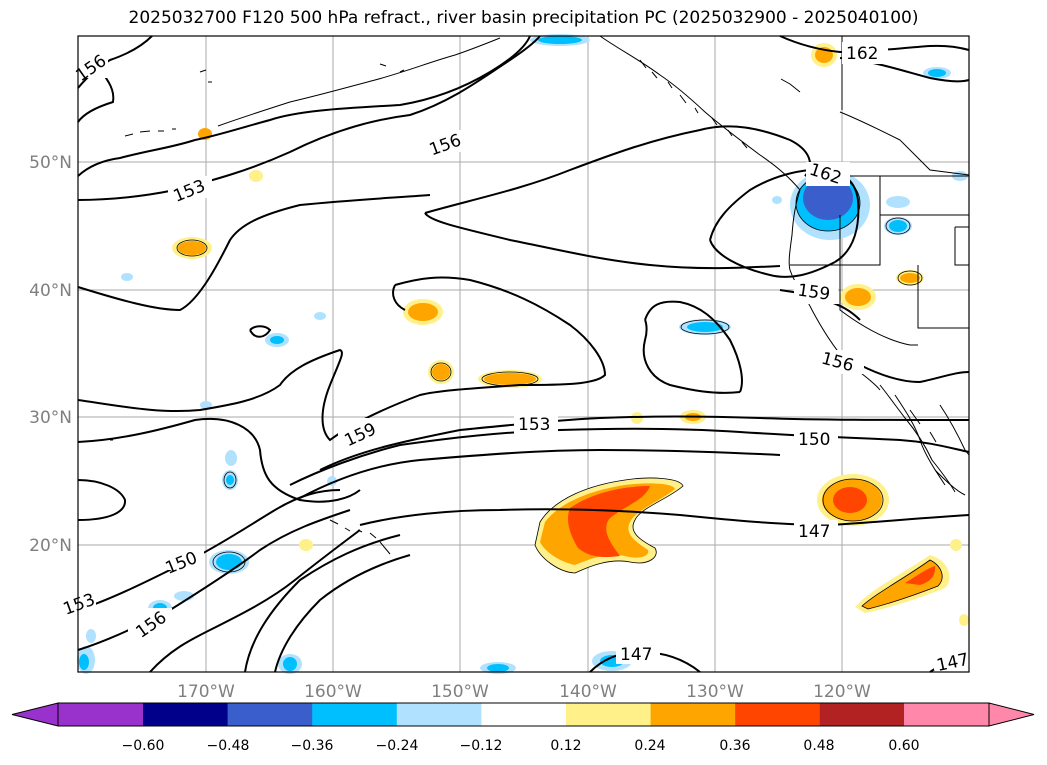  I want to click on colorbar, so click(523, 714).